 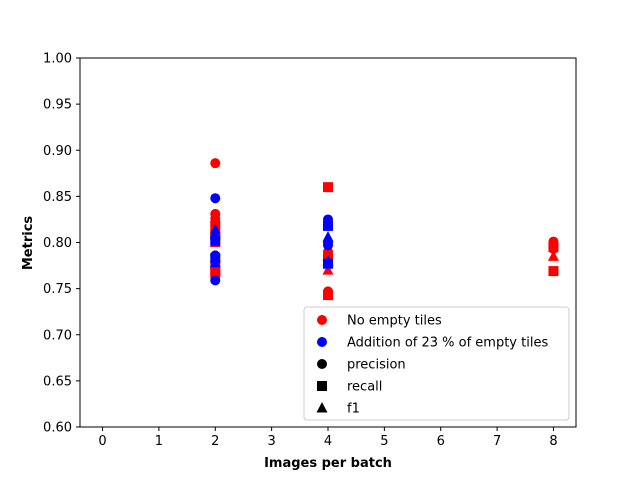 I want to click on y-tick-label: 0.80, so click(x=57, y=243).